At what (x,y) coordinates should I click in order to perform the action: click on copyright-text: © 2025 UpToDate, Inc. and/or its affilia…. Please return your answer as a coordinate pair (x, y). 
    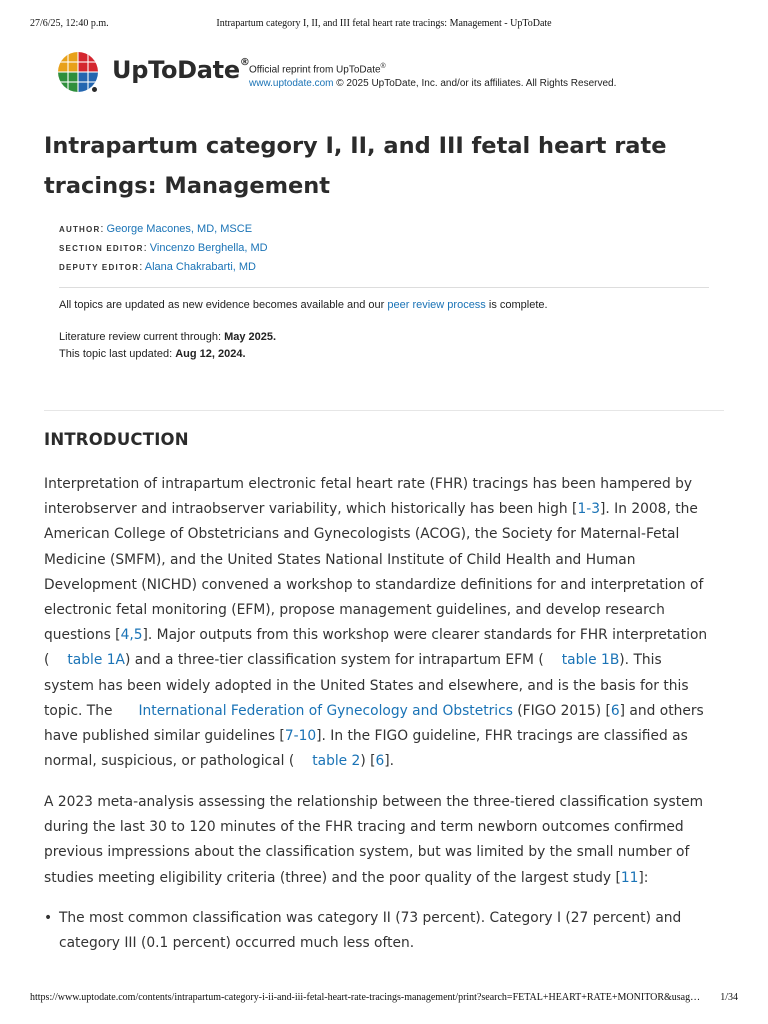
    Looking at the image, I should click on (475, 84).